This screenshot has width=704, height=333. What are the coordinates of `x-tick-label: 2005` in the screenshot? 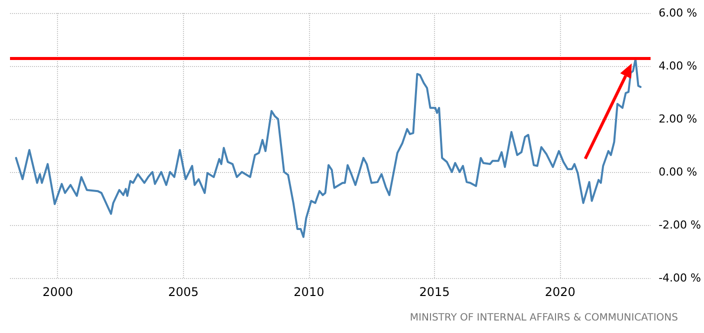 It's located at (183, 292).